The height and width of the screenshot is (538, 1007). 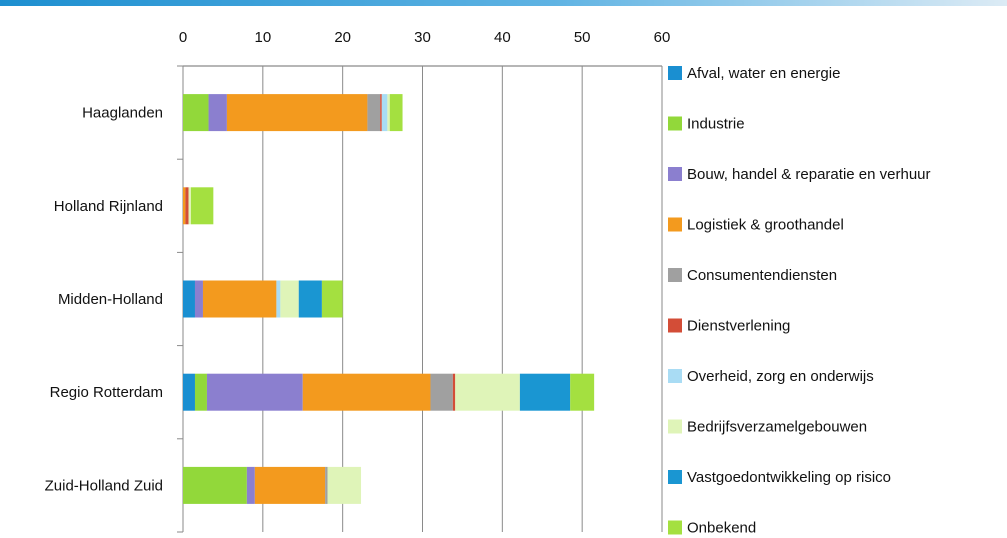 What do you see at coordinates (763, 73) in the screenshot?
I see `legend-label: Afval, water en energie` at bounding box center [763, 73].